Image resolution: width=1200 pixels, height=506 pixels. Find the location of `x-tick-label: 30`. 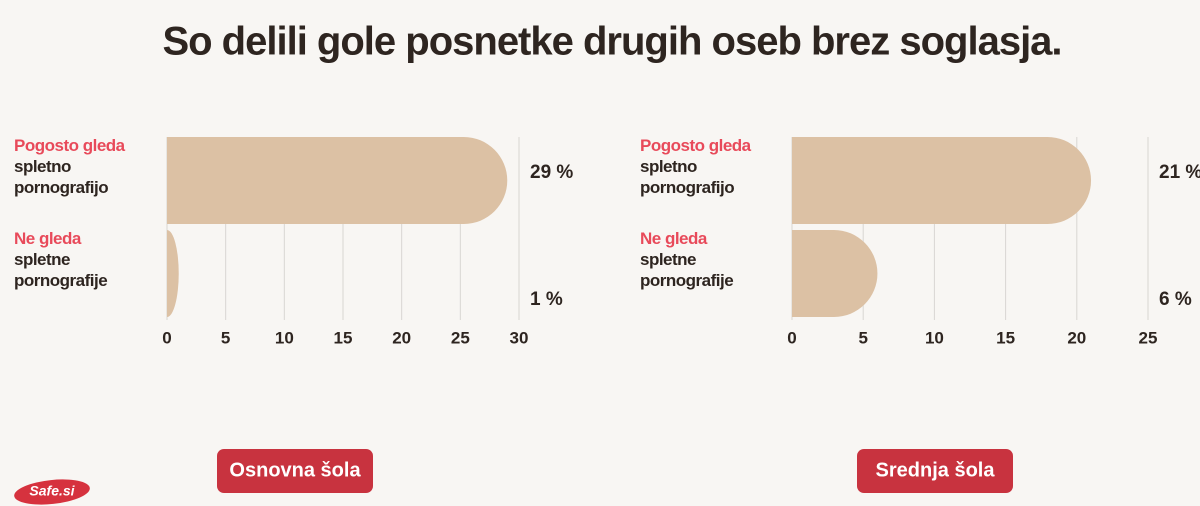

x-tick-label: 30 is located at coordinates (519, 337).